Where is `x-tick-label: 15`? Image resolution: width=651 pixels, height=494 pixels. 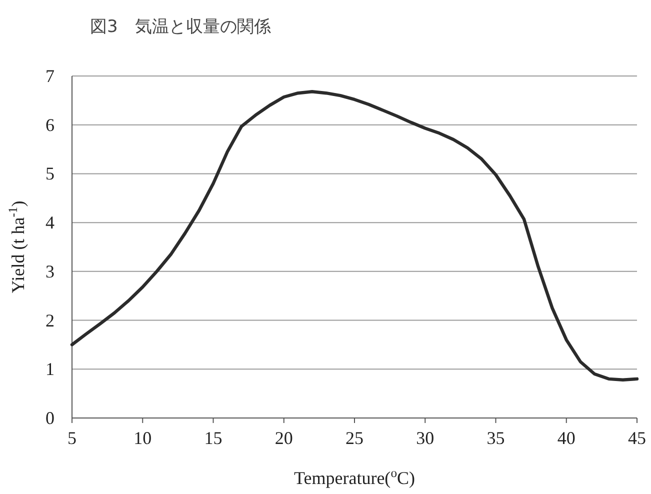
x-tick-label: 15 is located at coordinates (213, 438).